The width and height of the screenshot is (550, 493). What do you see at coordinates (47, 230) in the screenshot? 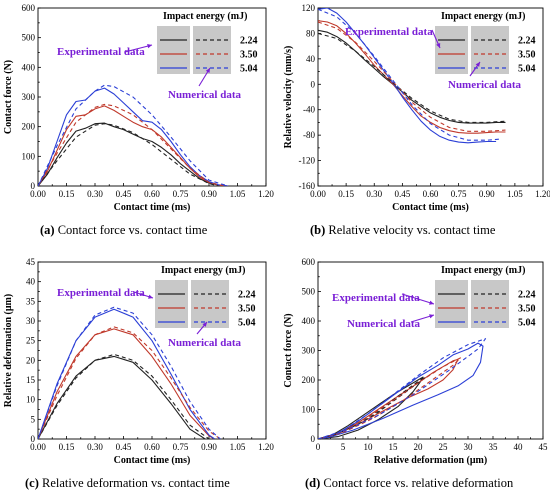
I see `caption-letter: (a)` at bounding box center [47, 230].